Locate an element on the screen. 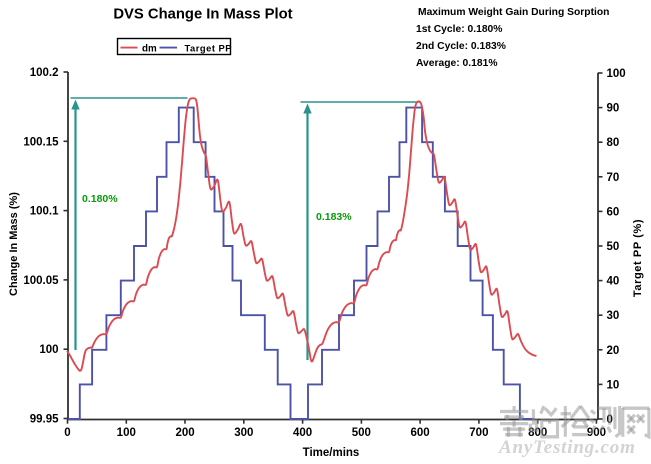  svg-text: 2nd Cycle: 0.183% is located at coordinates (461, 46).